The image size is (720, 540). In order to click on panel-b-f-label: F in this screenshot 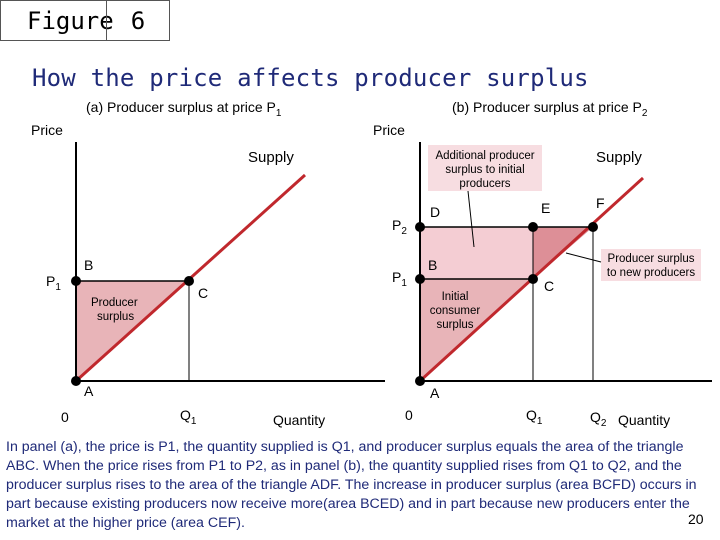, I will do `click(600, 203)`.